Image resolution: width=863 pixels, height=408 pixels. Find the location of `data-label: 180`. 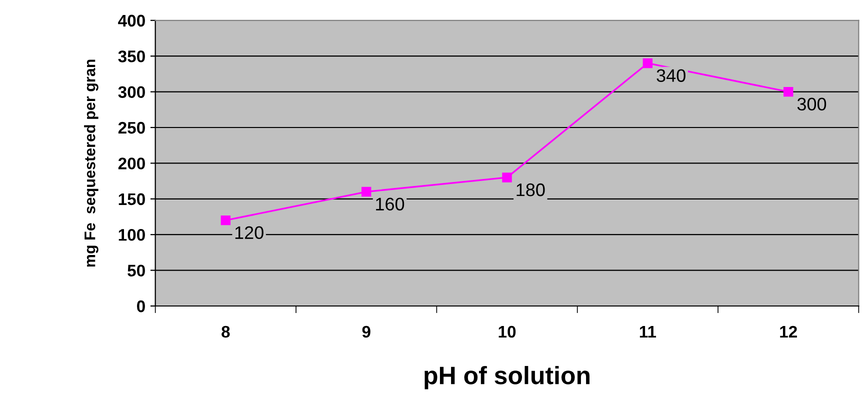

data-label: 180 is located at coordinates (530, 189).